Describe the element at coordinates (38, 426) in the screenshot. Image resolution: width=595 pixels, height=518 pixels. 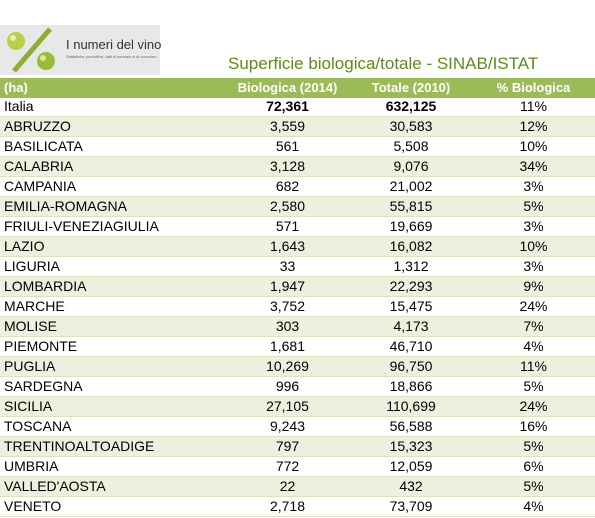
I see `region-cell: TOSCANA` at that location.